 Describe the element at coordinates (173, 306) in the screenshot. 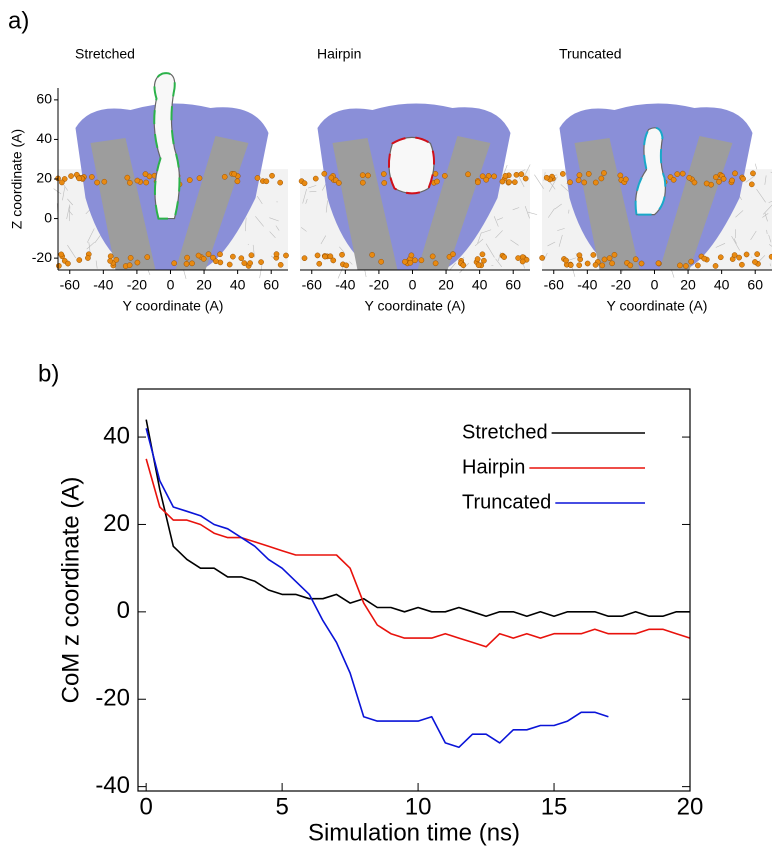

I see `x-axis-title: Y coordinate (A)` at that location.